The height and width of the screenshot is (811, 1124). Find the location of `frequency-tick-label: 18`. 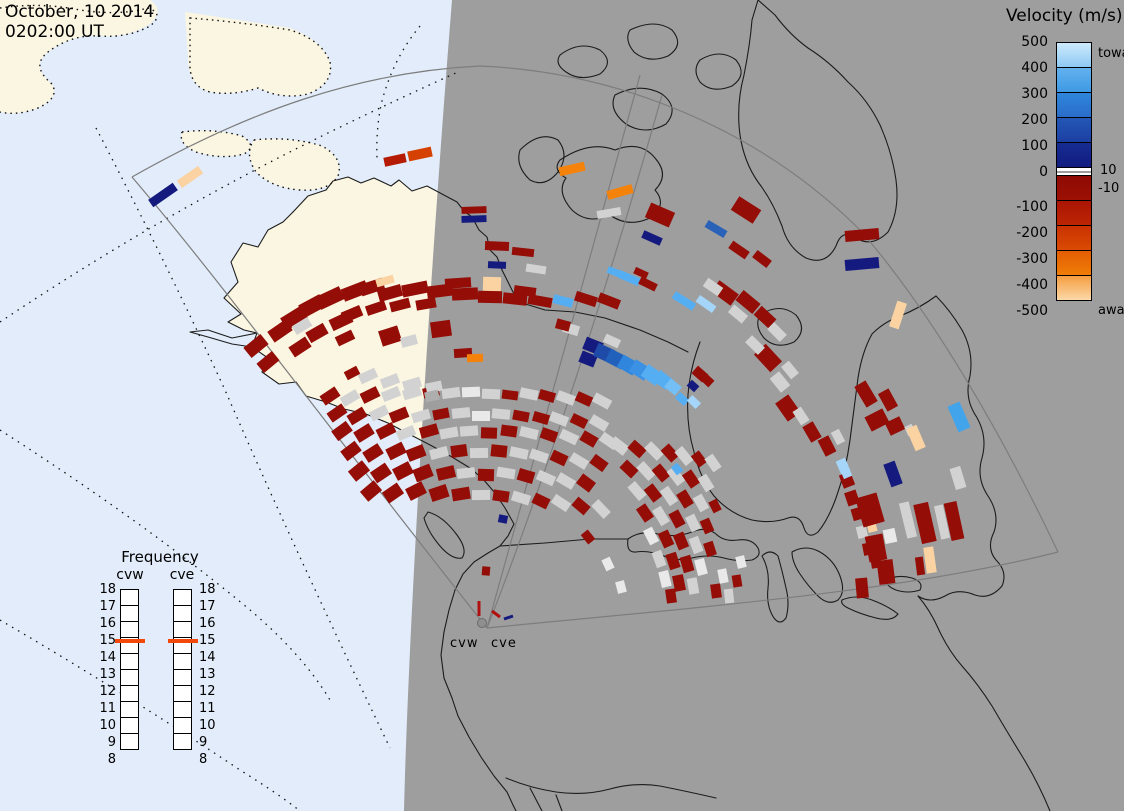

frequency-tick-label: 18 is located at coordinates (207, 589).